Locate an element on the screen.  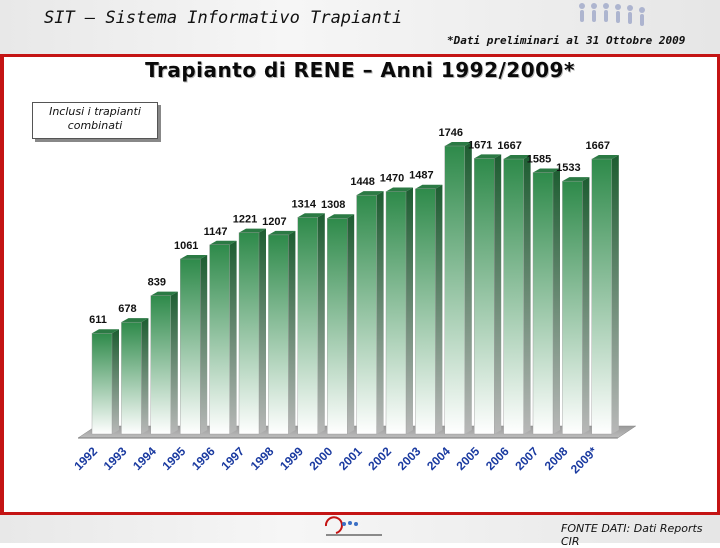
x-tick-1993: 1993 is located at coordinates (115, 458).